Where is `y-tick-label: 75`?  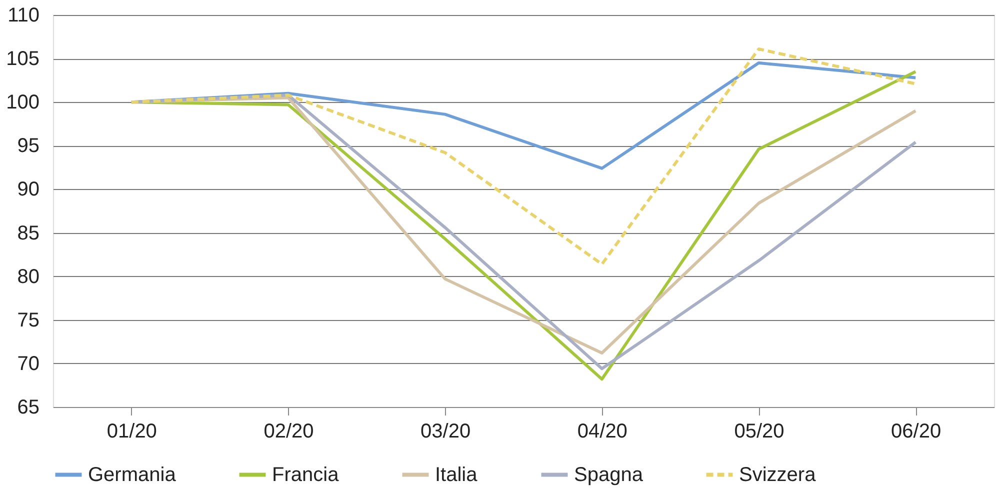 y-tick-label: 75 is located at coordinates (28, 320).